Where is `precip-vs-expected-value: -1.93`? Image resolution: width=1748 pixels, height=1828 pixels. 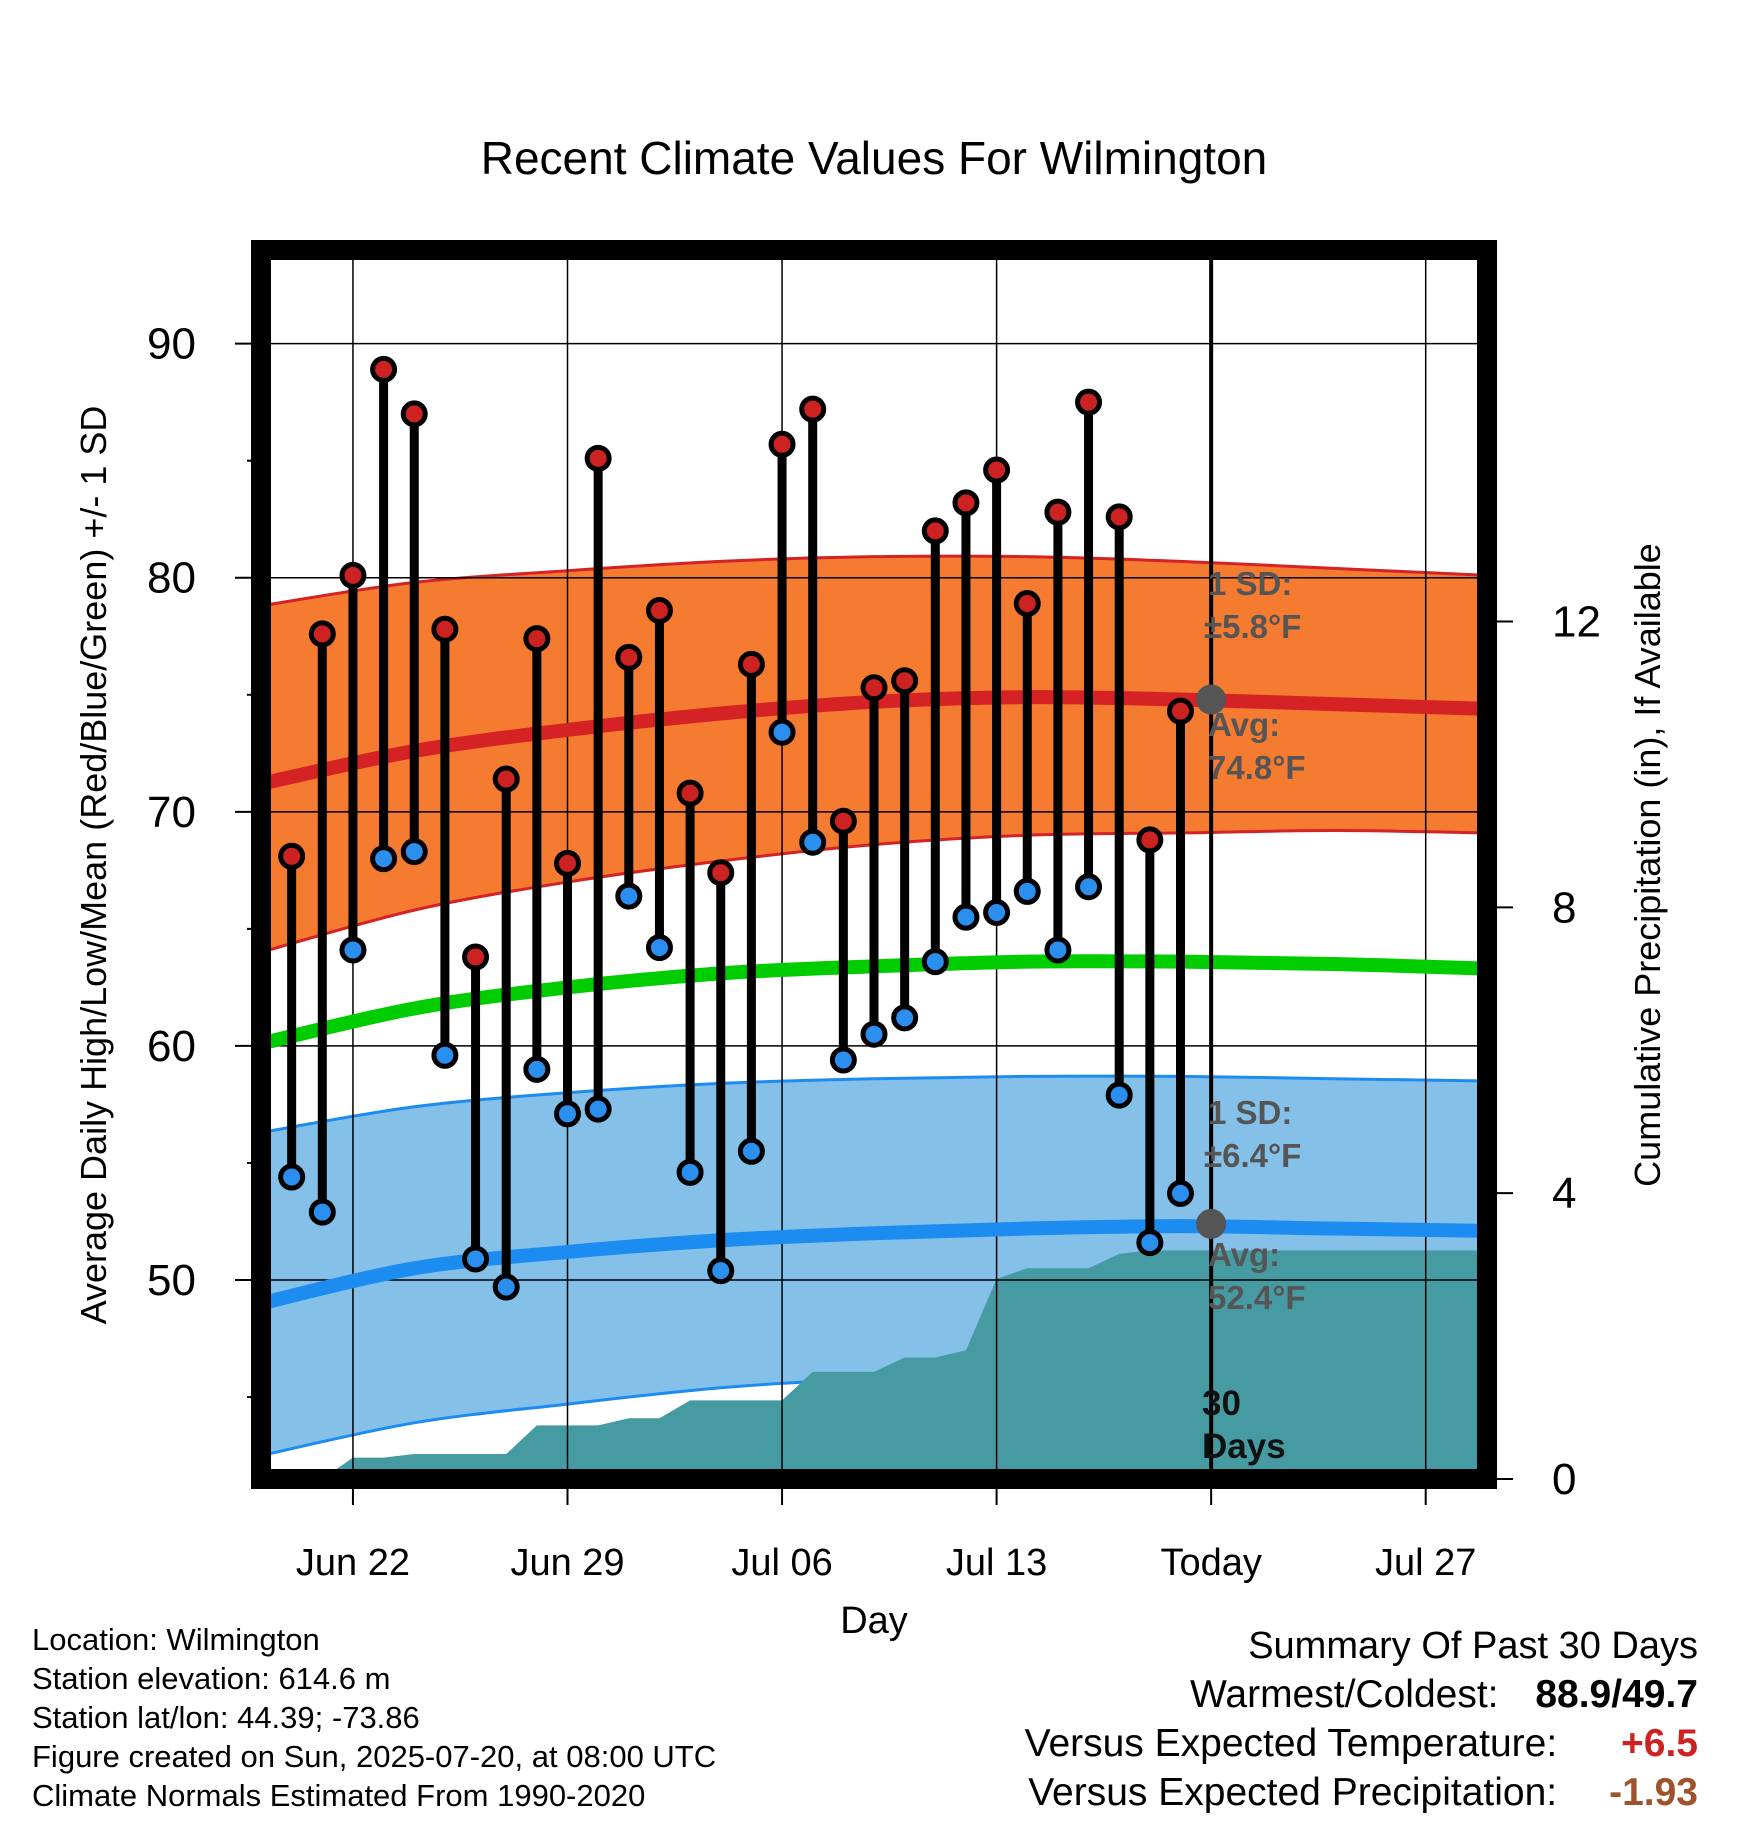
precip-vs-expected-value: -1.93 is located at coordinates (1653, 1792).